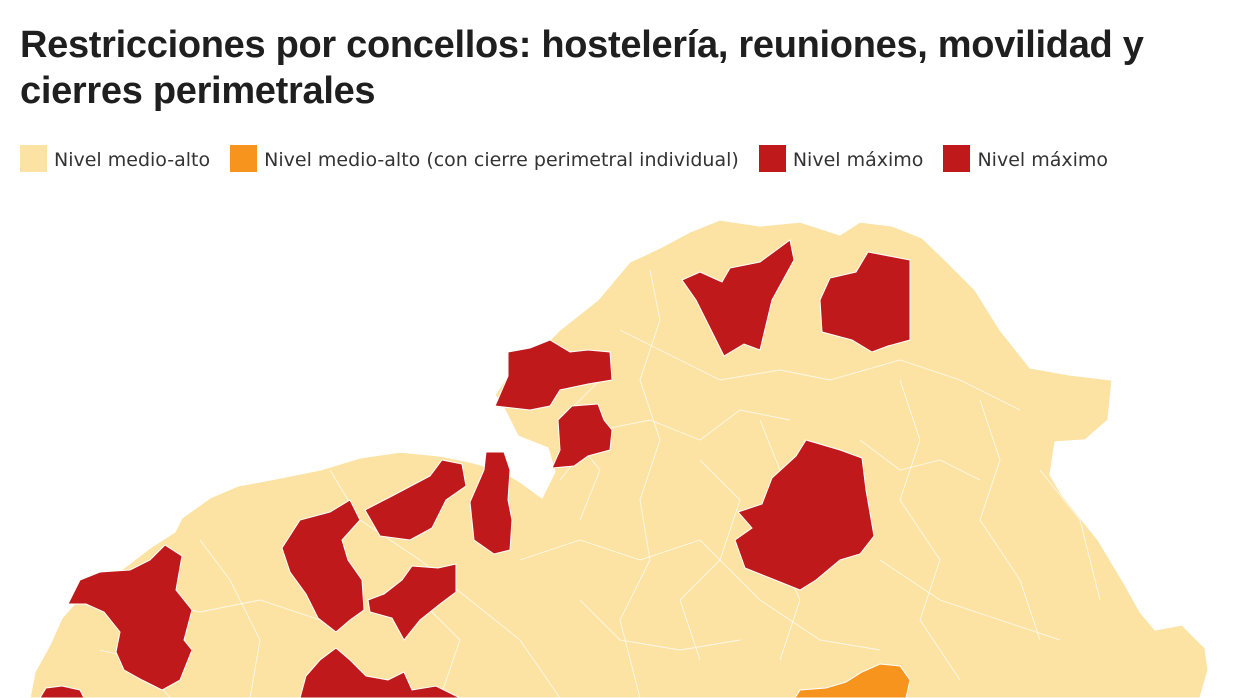 This screenshot has height=698, width=1248. I want to click on legend-swatch-medio-alto-perimetral, so click(244, 158).